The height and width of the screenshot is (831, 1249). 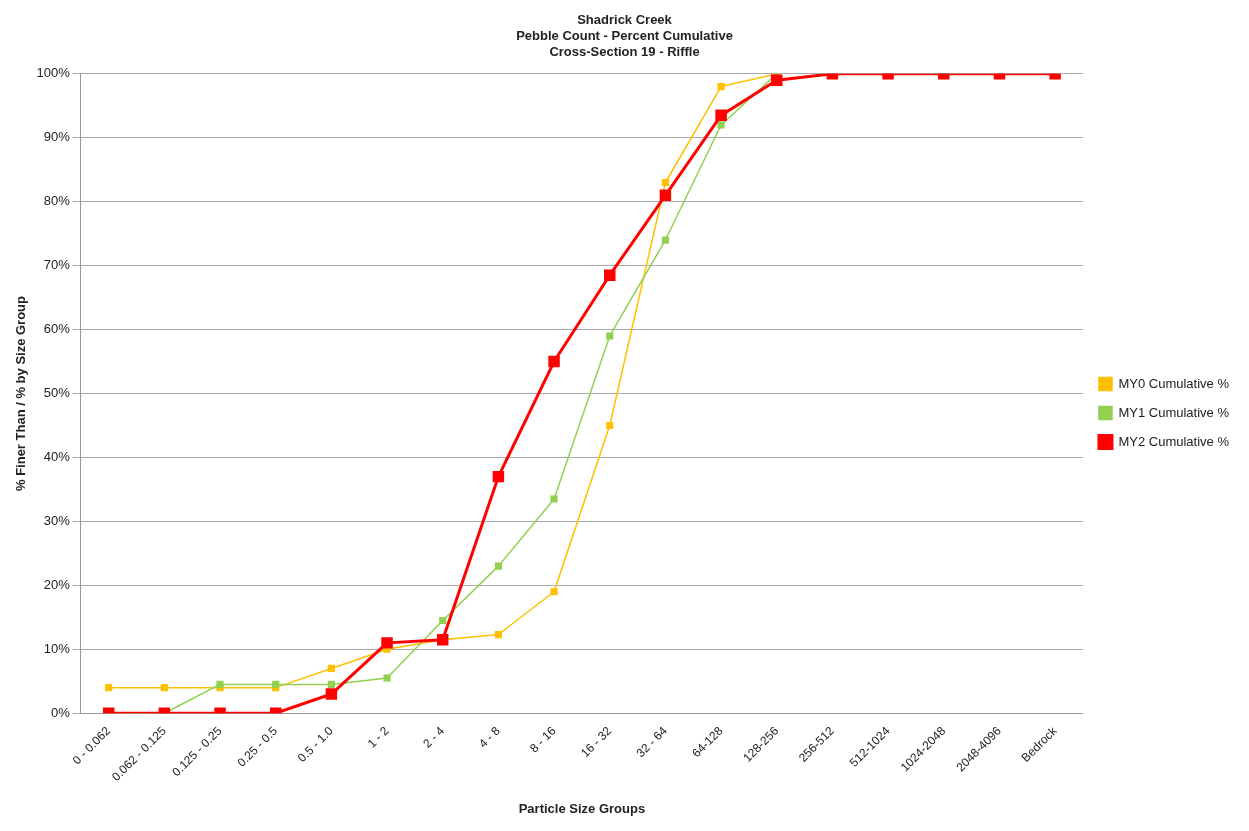 I want to click on x-tick-label: 0.25 - 0.5, so click(x=257, y=746).